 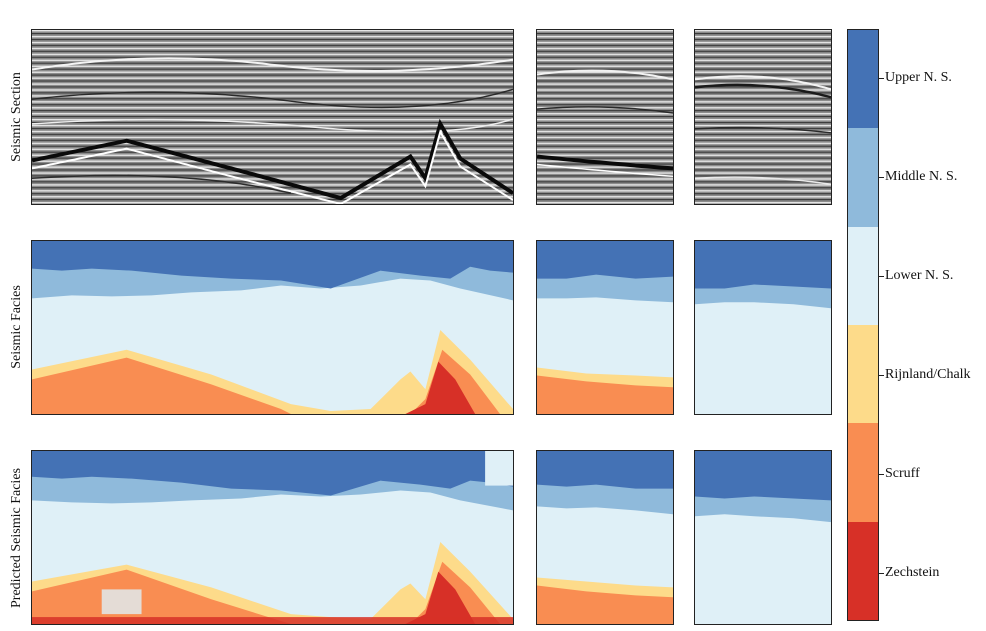 I want to click on colorbar-segment-lower-ns, so click(x=863, y=275).